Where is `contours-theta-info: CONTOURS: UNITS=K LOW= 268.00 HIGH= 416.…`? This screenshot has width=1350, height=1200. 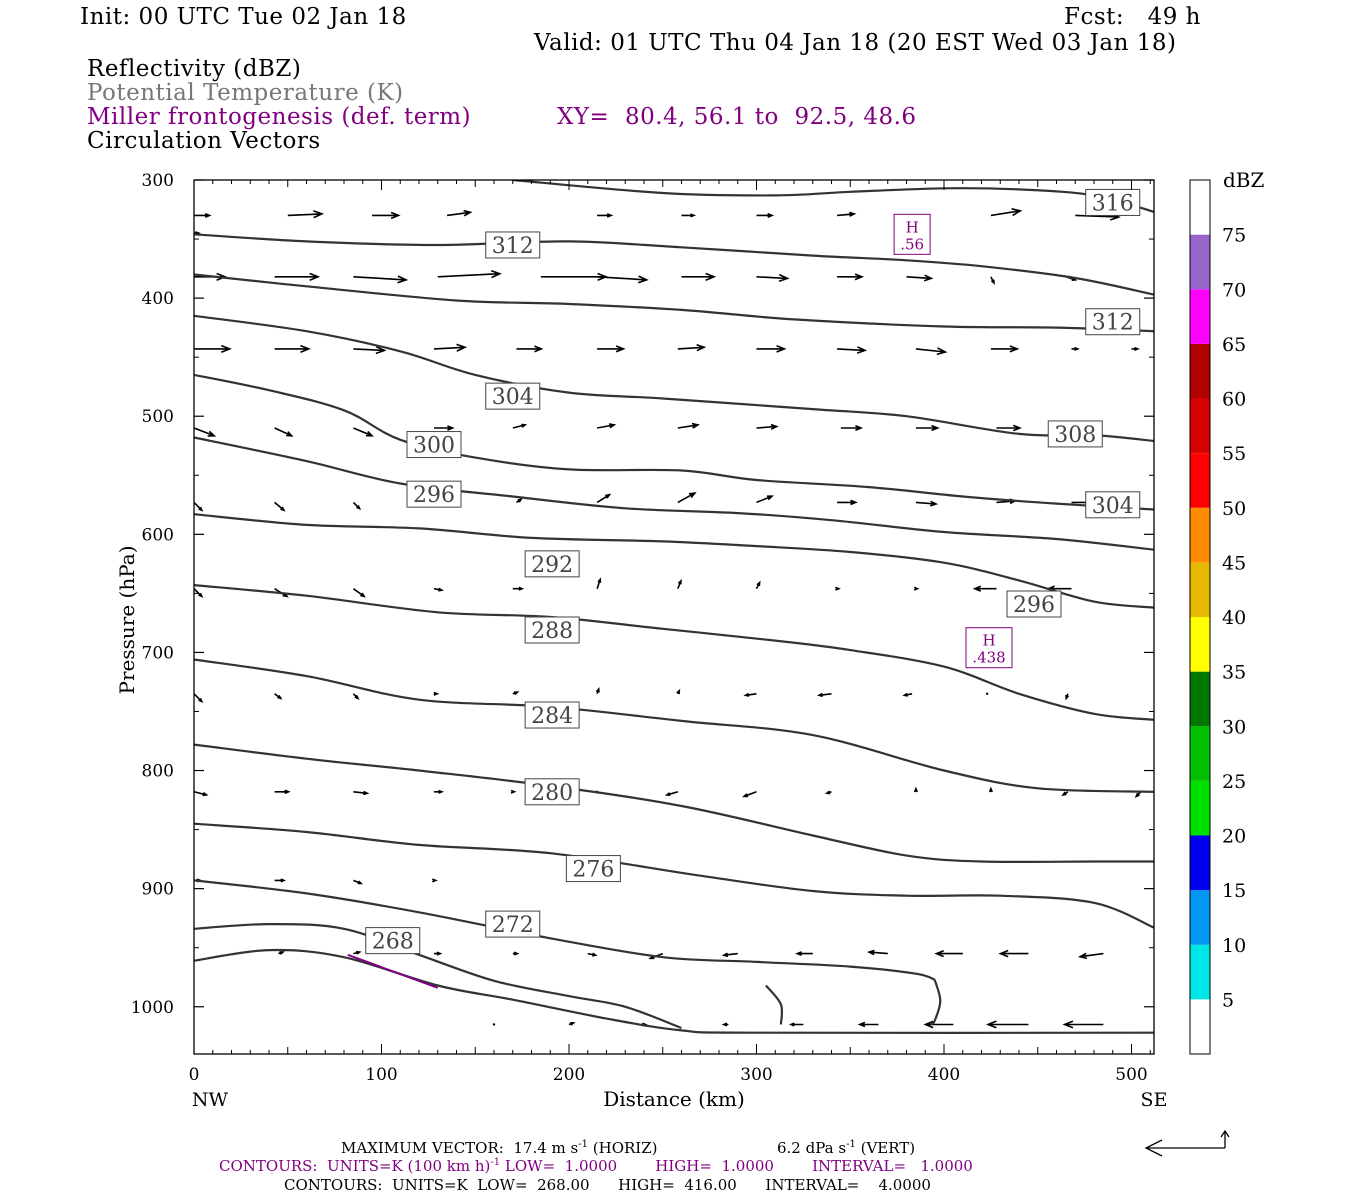
contours-theta-info: CONTOURS: UNITS=K LOW= 268.00 HIGH= 416.… is located at coordinates (607, 1185).